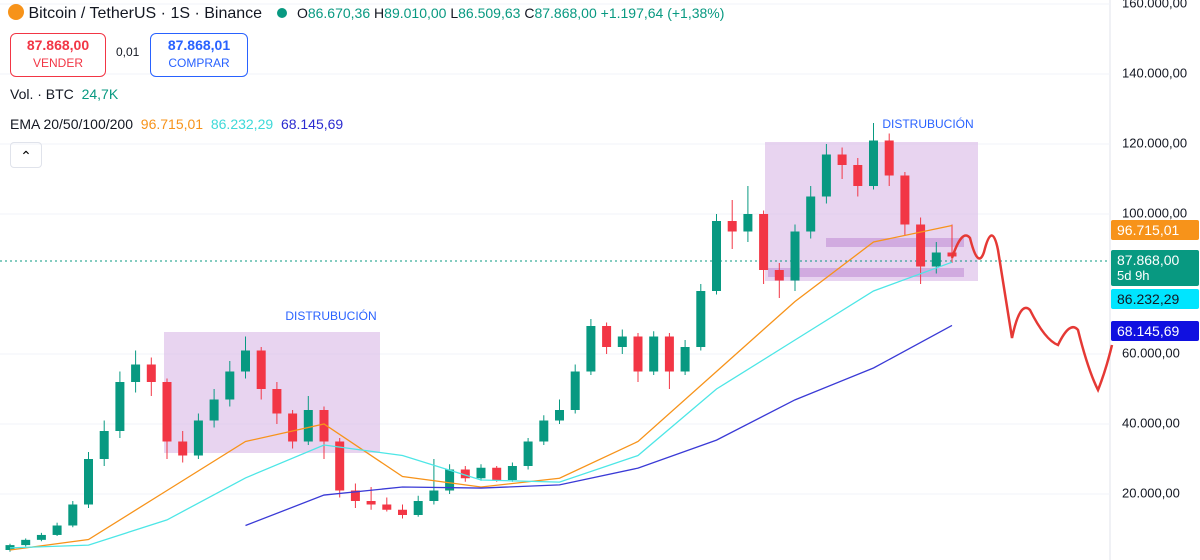 The width and height of the screenshot is (1200, 560). Describe the element at coordinates (1155, 230) in the screenshot. I see `ema-badge: 96.715,01` at that location.